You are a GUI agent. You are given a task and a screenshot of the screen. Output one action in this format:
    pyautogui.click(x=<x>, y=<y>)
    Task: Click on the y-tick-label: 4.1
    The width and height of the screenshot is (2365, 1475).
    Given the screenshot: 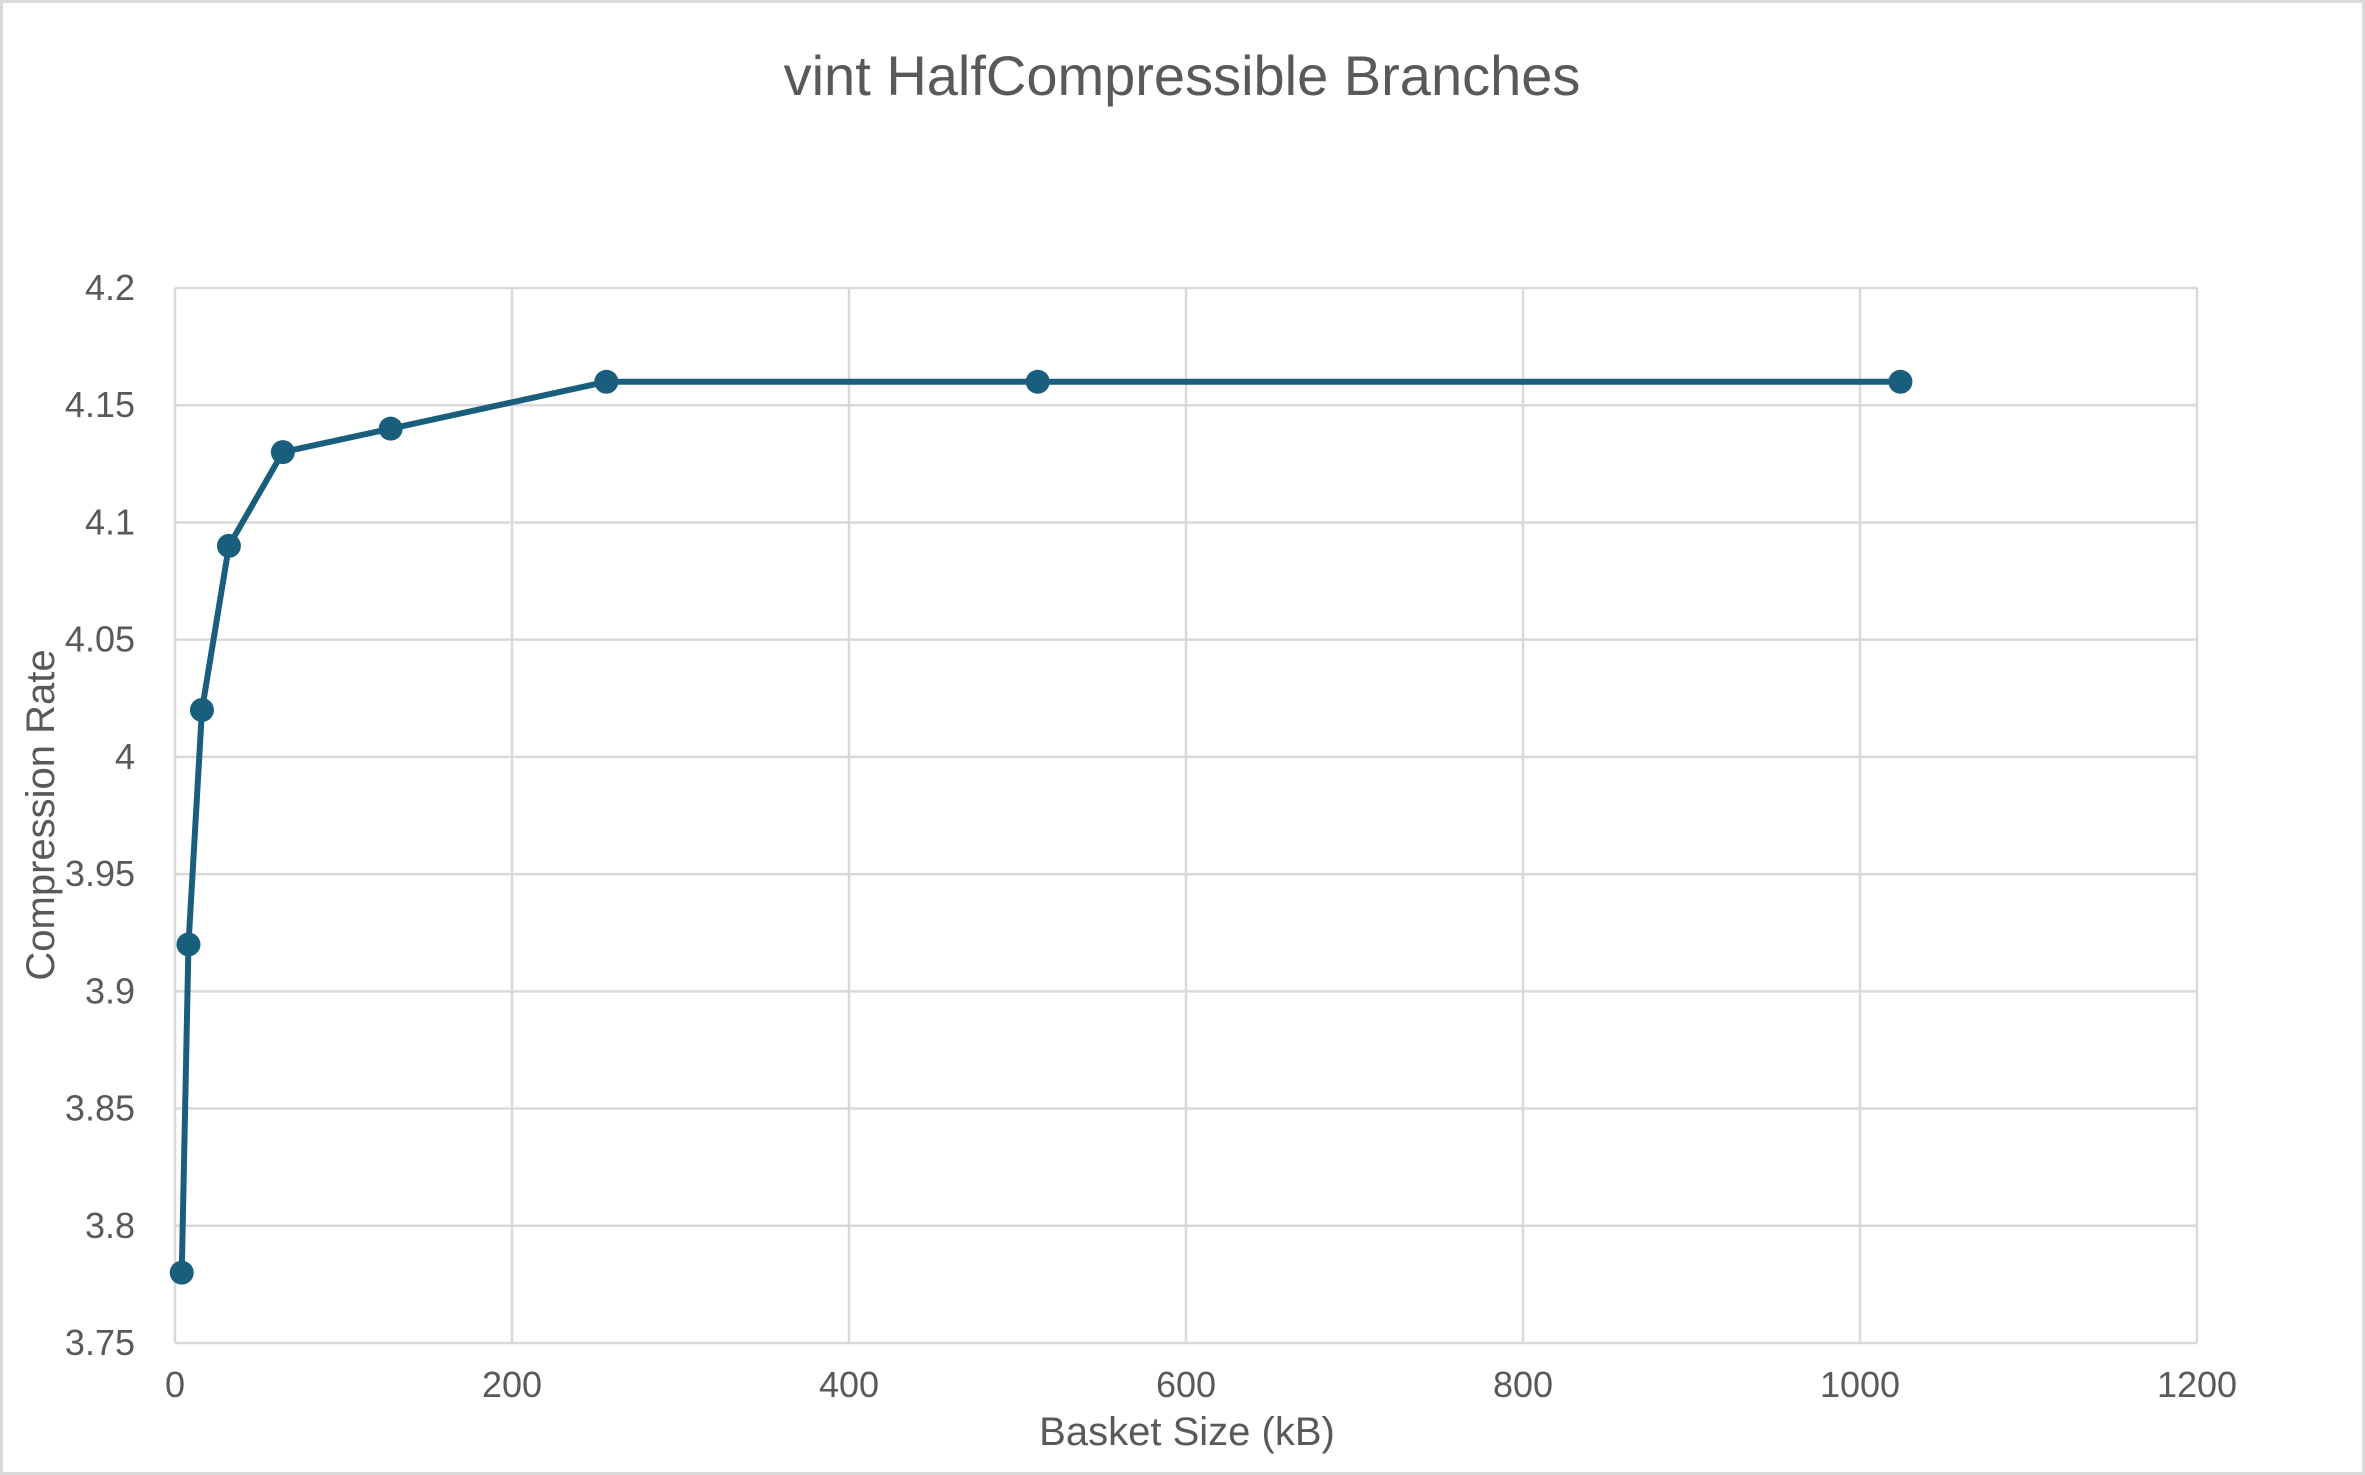 What is the action you would take?
    pyautogui.click(x=110, y=521)
    